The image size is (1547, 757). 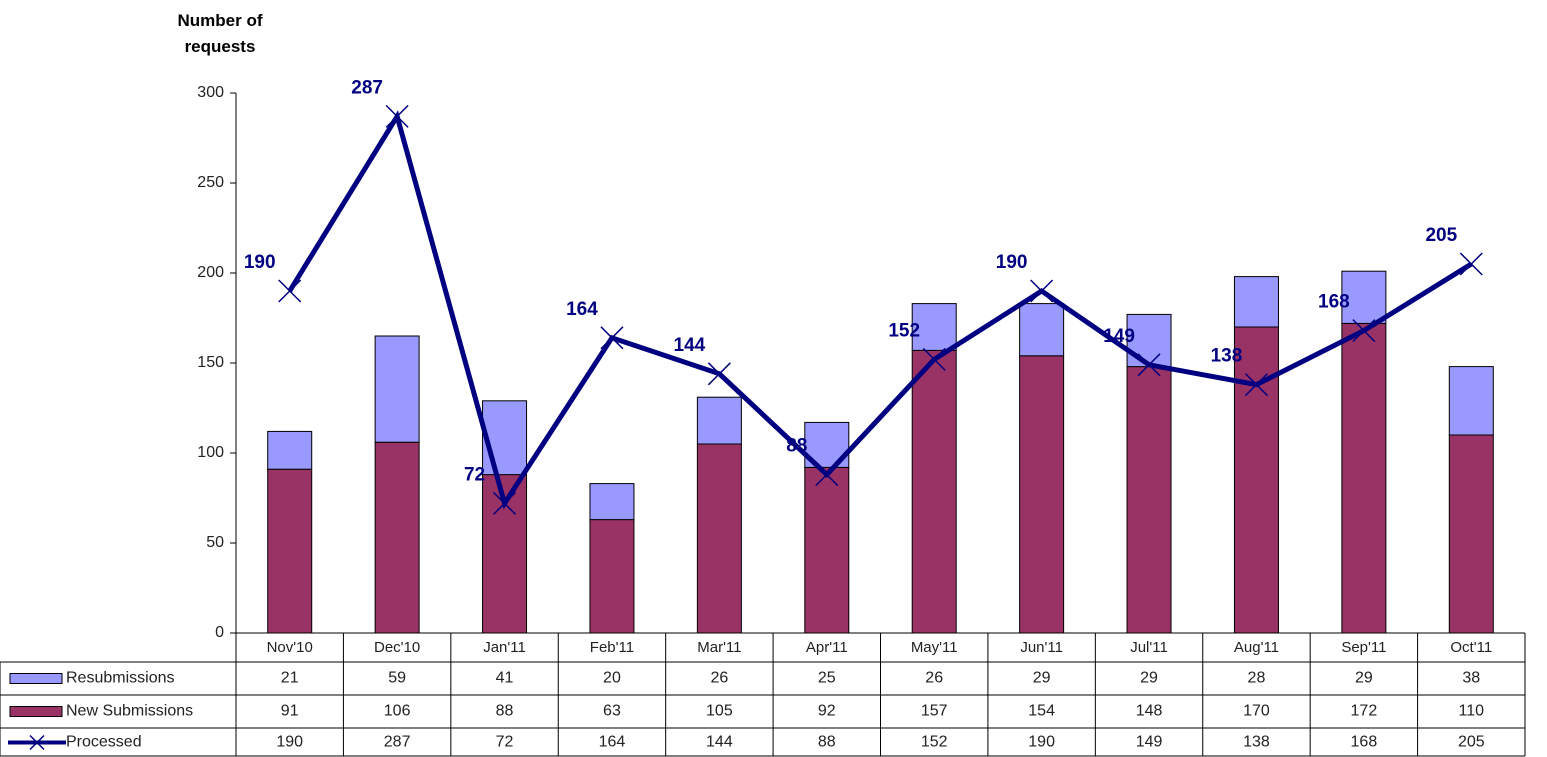 What do you see at coordinates (1472, 711) in the screenshot?
I see `table-value: 110` at bounding box center [1472, 711].